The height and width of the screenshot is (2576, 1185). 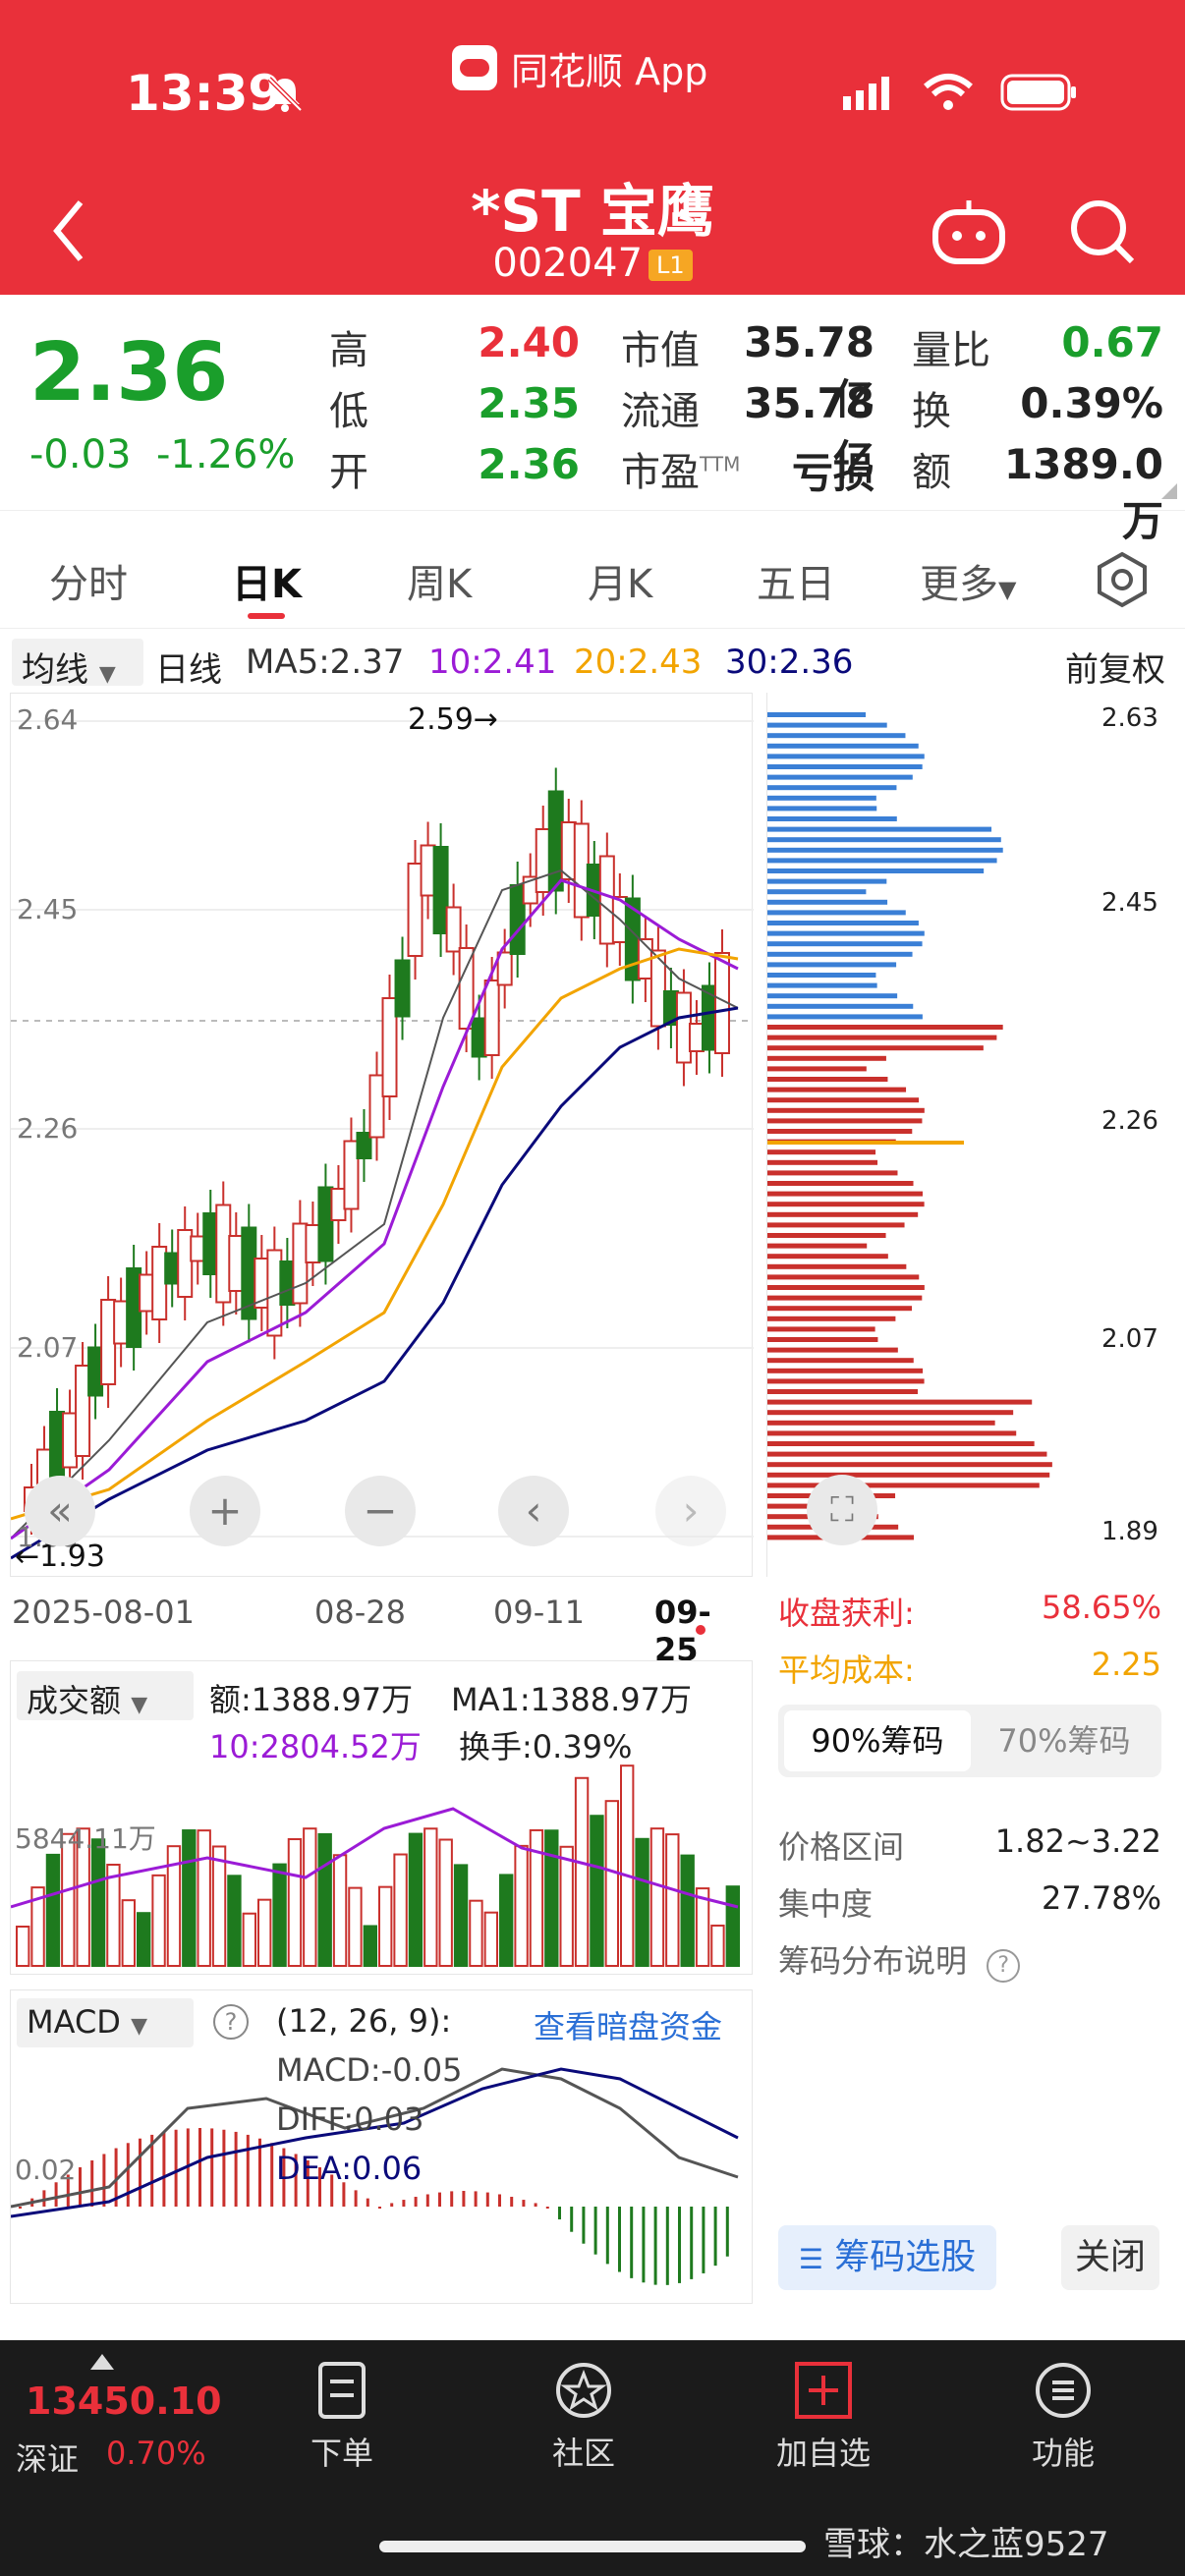 I want to click on kline-y-label: 2.64, so click(x=48, y=719).